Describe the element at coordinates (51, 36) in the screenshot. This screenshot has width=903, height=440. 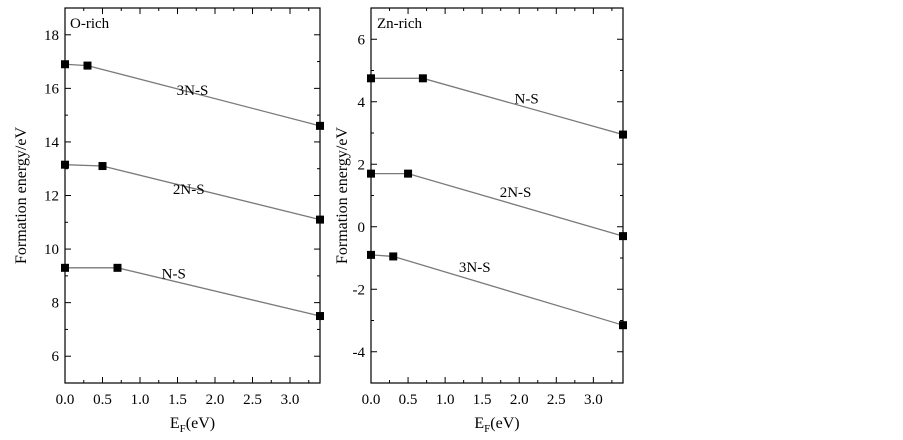
I see `y-tick-label: 18` at that location.